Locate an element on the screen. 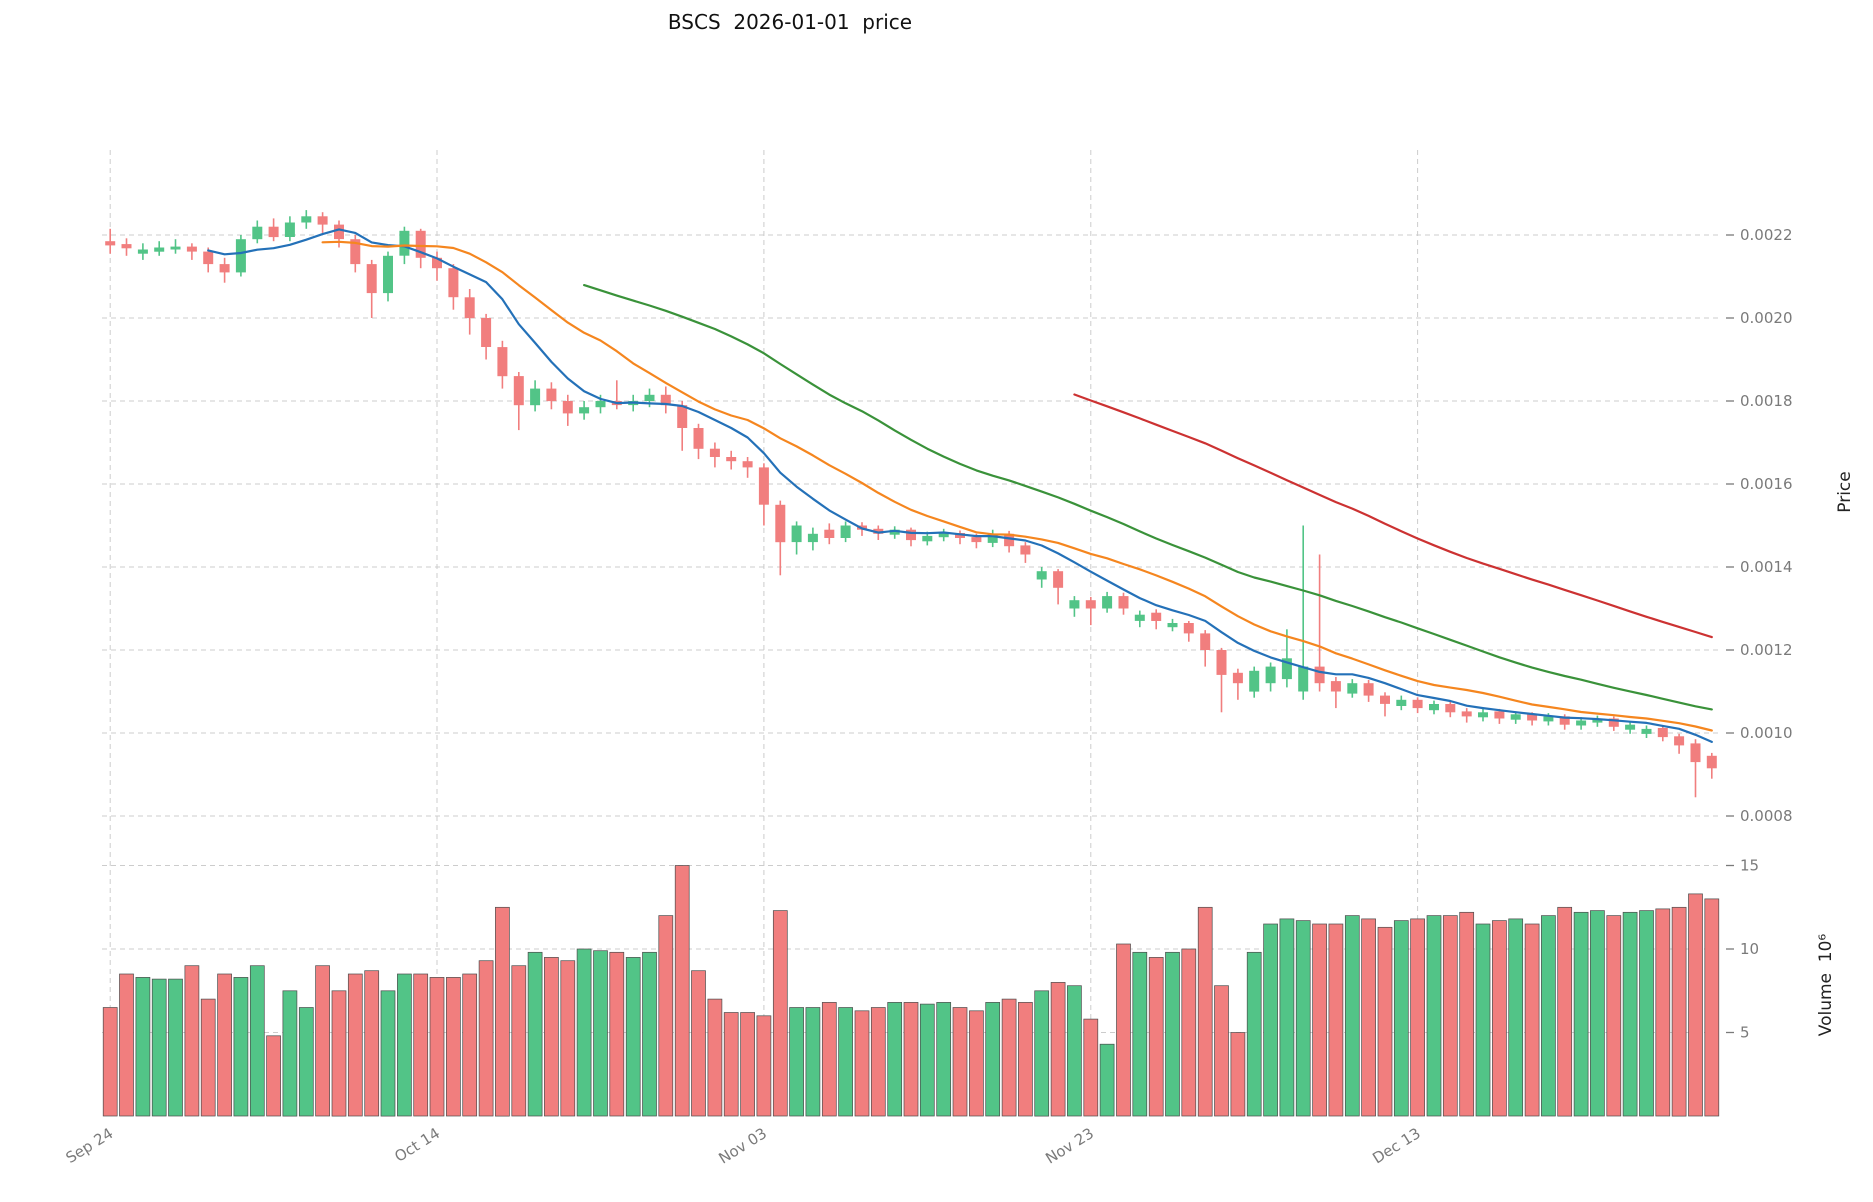 Image resolution: width=1873 pixels, height=1202 pixels. price-tick-label: 0.0012 is located at coordinates (1766, 650).